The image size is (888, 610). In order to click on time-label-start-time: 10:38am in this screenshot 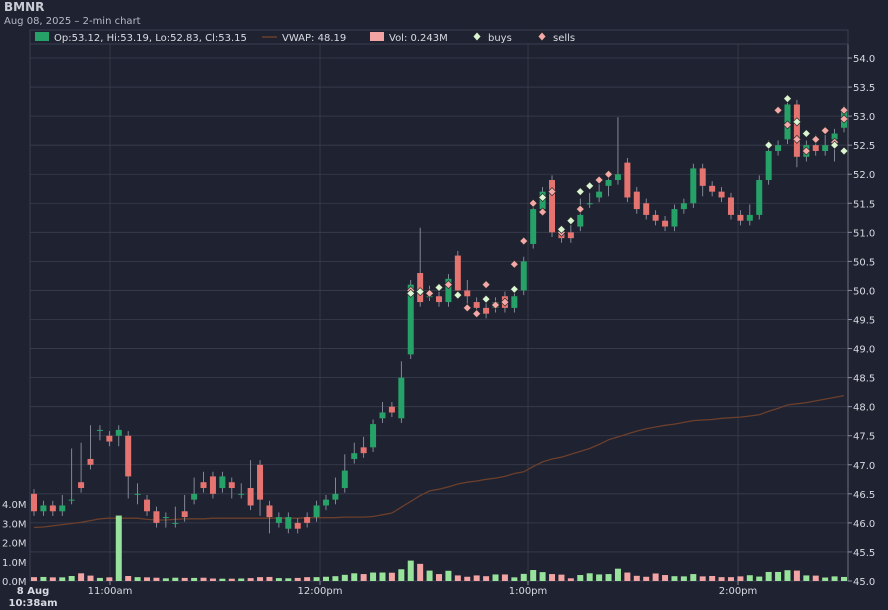, I will do `click(33, 603)`.